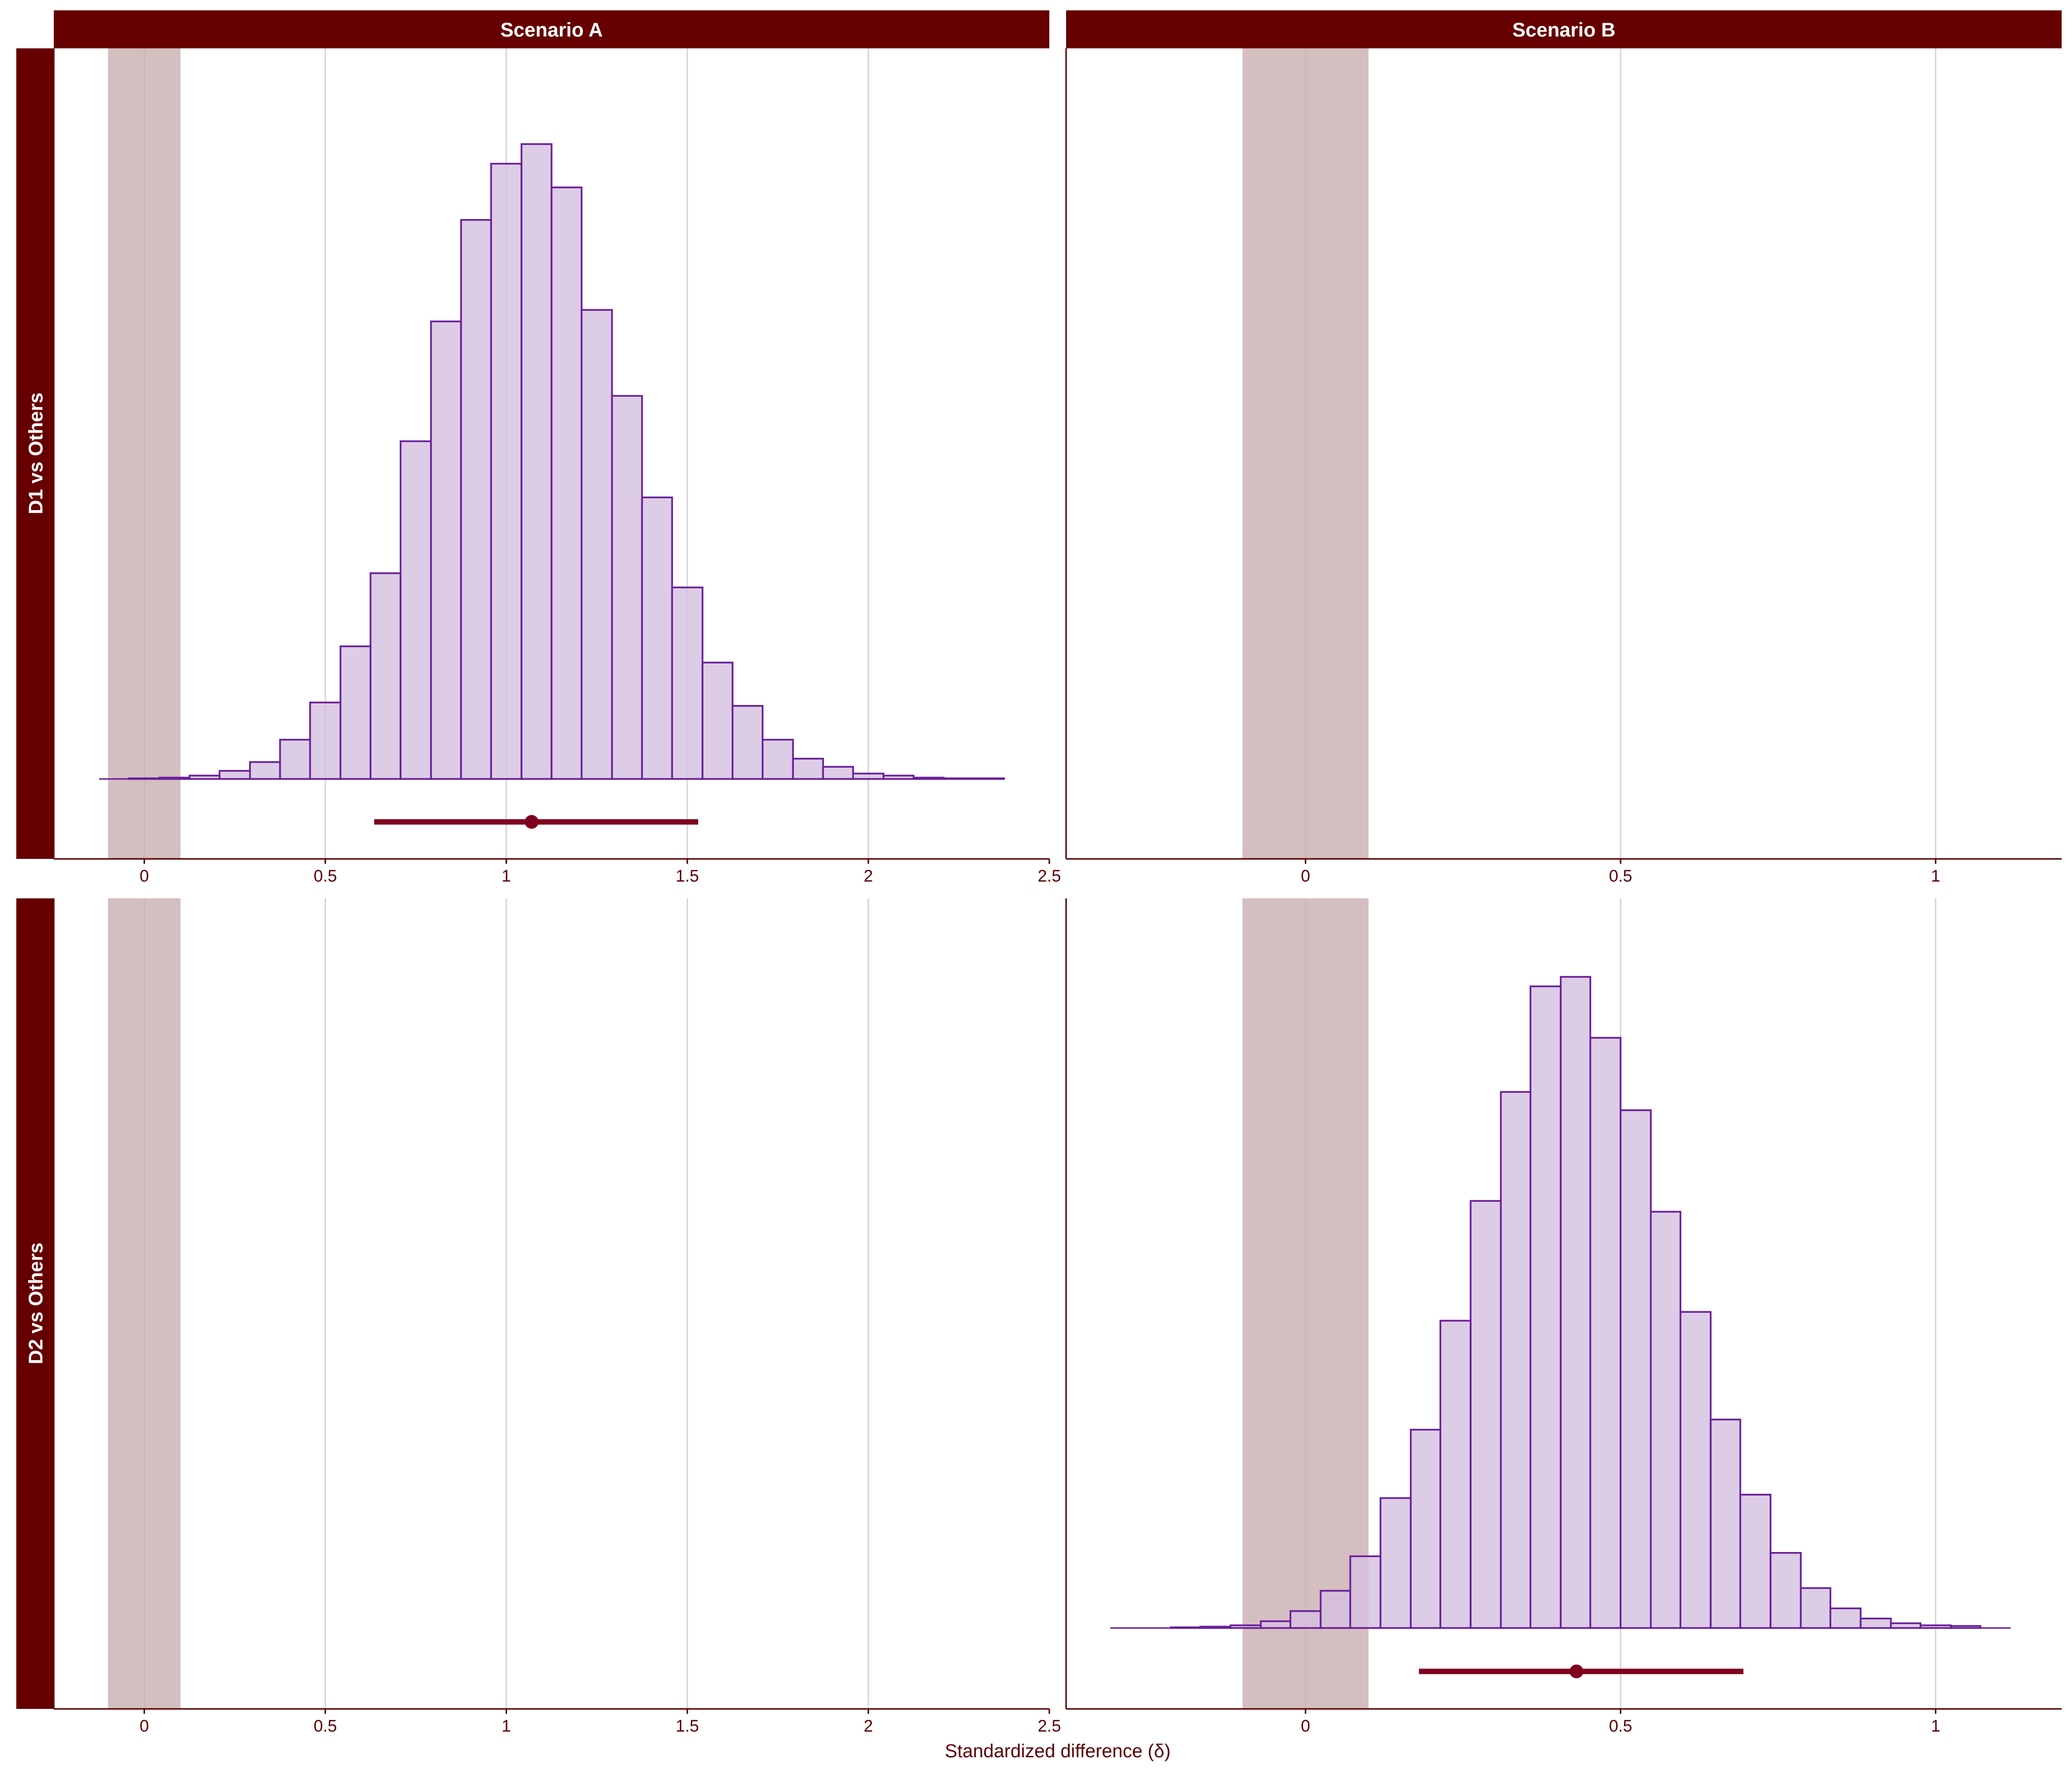 The image size is (2072, 1776). I want to click on col-strip-scenario-a, so click(551, 29).